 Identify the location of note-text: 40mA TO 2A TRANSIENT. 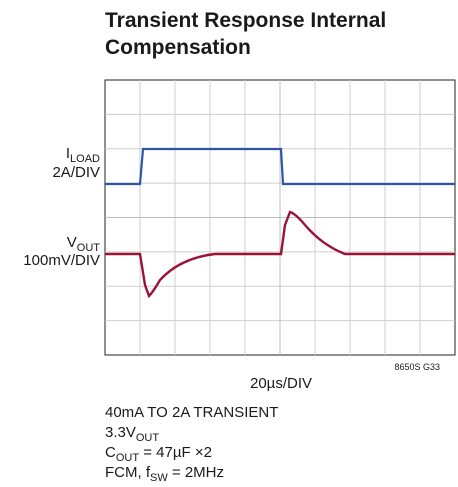
(191, 412).